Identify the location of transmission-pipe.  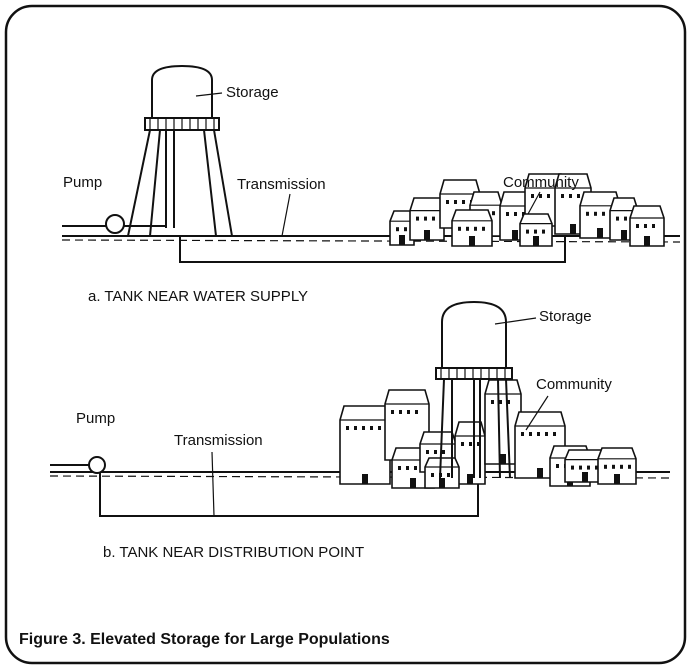
(372, 249).